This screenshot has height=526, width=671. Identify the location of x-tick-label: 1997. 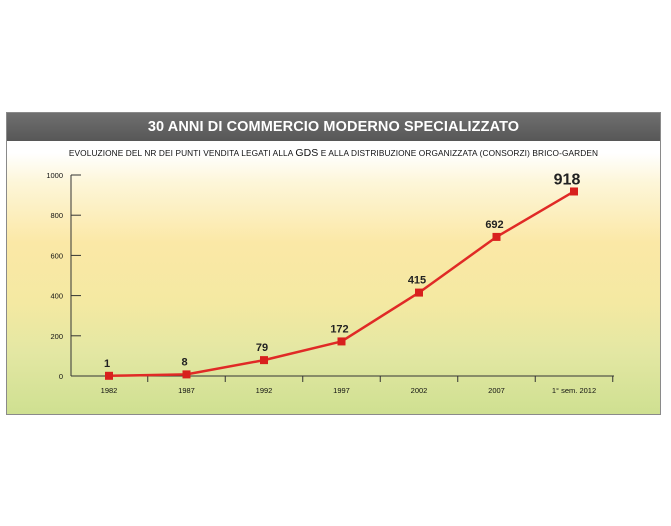
(341, 390).